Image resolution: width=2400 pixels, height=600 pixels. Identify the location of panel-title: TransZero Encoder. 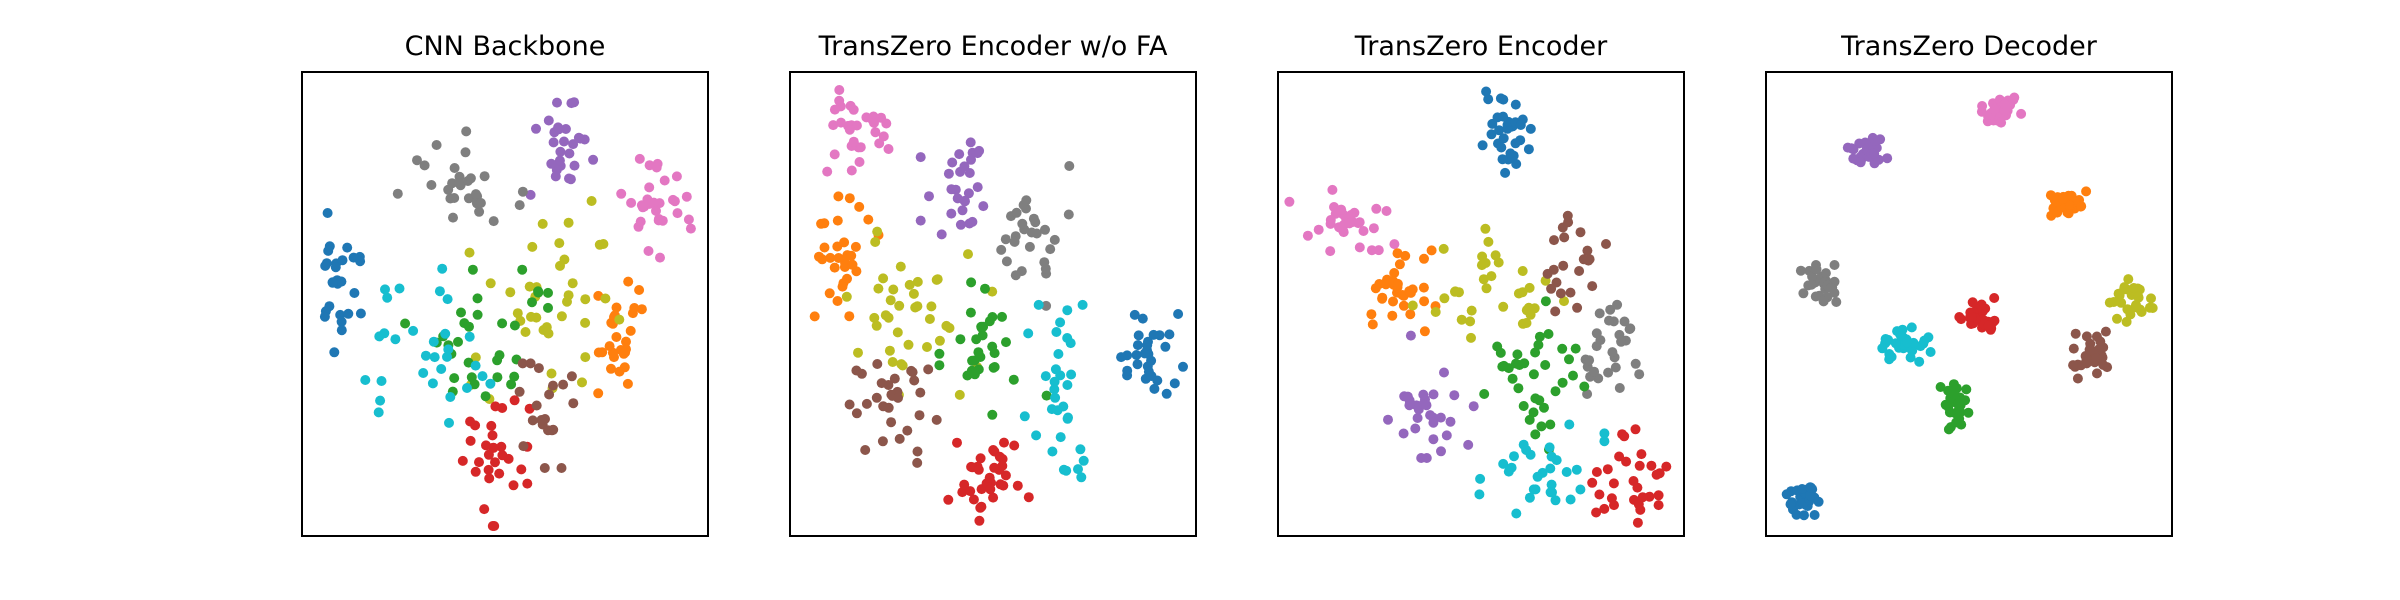
(1481, 46).